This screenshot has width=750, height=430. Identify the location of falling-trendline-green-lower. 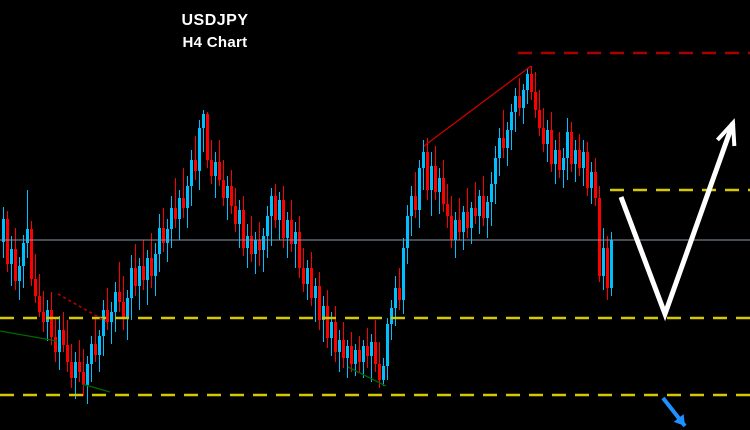
(96, 388).